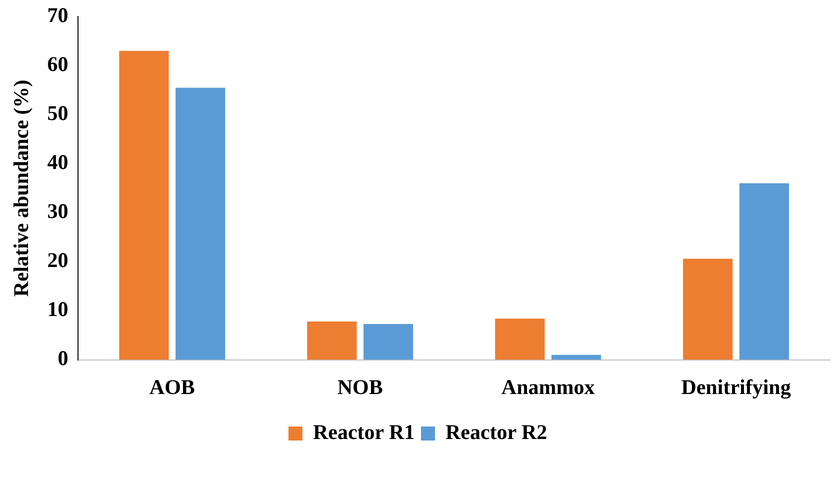 The width and height of the screenshot is (834, 494). What do you see at coordinates (63, 358) in the screenshot?
I see `y-tick-label: 0` at bounding box center [63, 358].